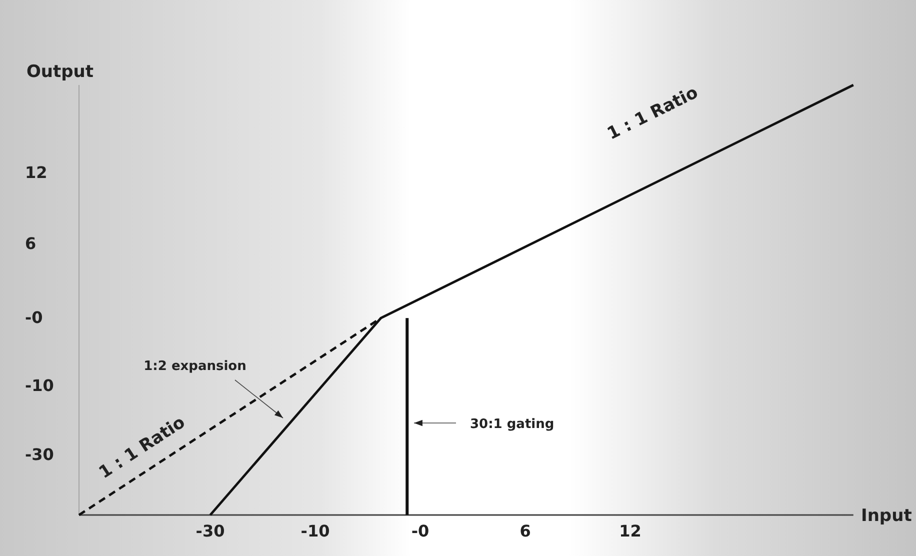  I want to click on x-axis-title: Input, so click(886, 516).